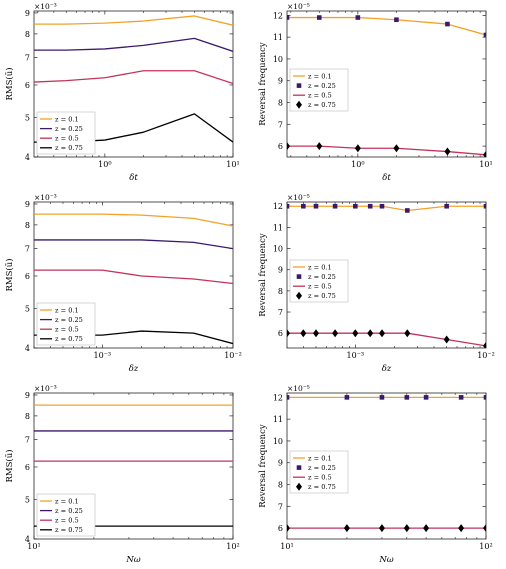 Image resolution: width=506 pixels, height=569 pixels. What do you see at coordinates (278, 206) in the screenshot?
I see `y-tick-label: 12` at bounding box center [278, 206].